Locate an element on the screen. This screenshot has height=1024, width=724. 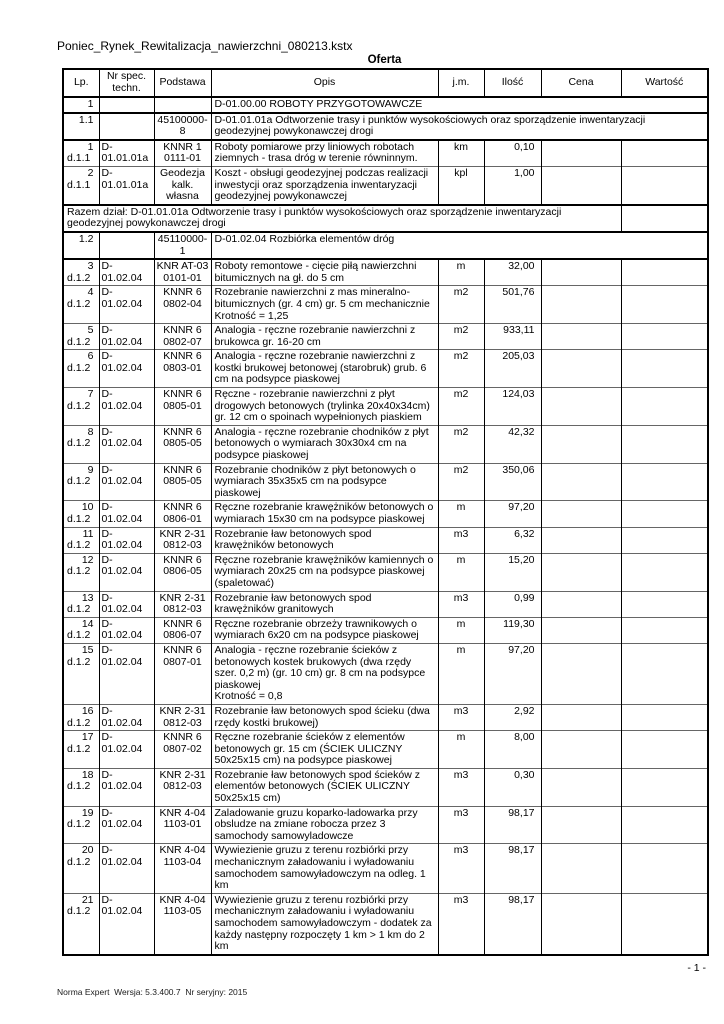
cell-ilosc: 42,32 is located at coordinates (512, 444).